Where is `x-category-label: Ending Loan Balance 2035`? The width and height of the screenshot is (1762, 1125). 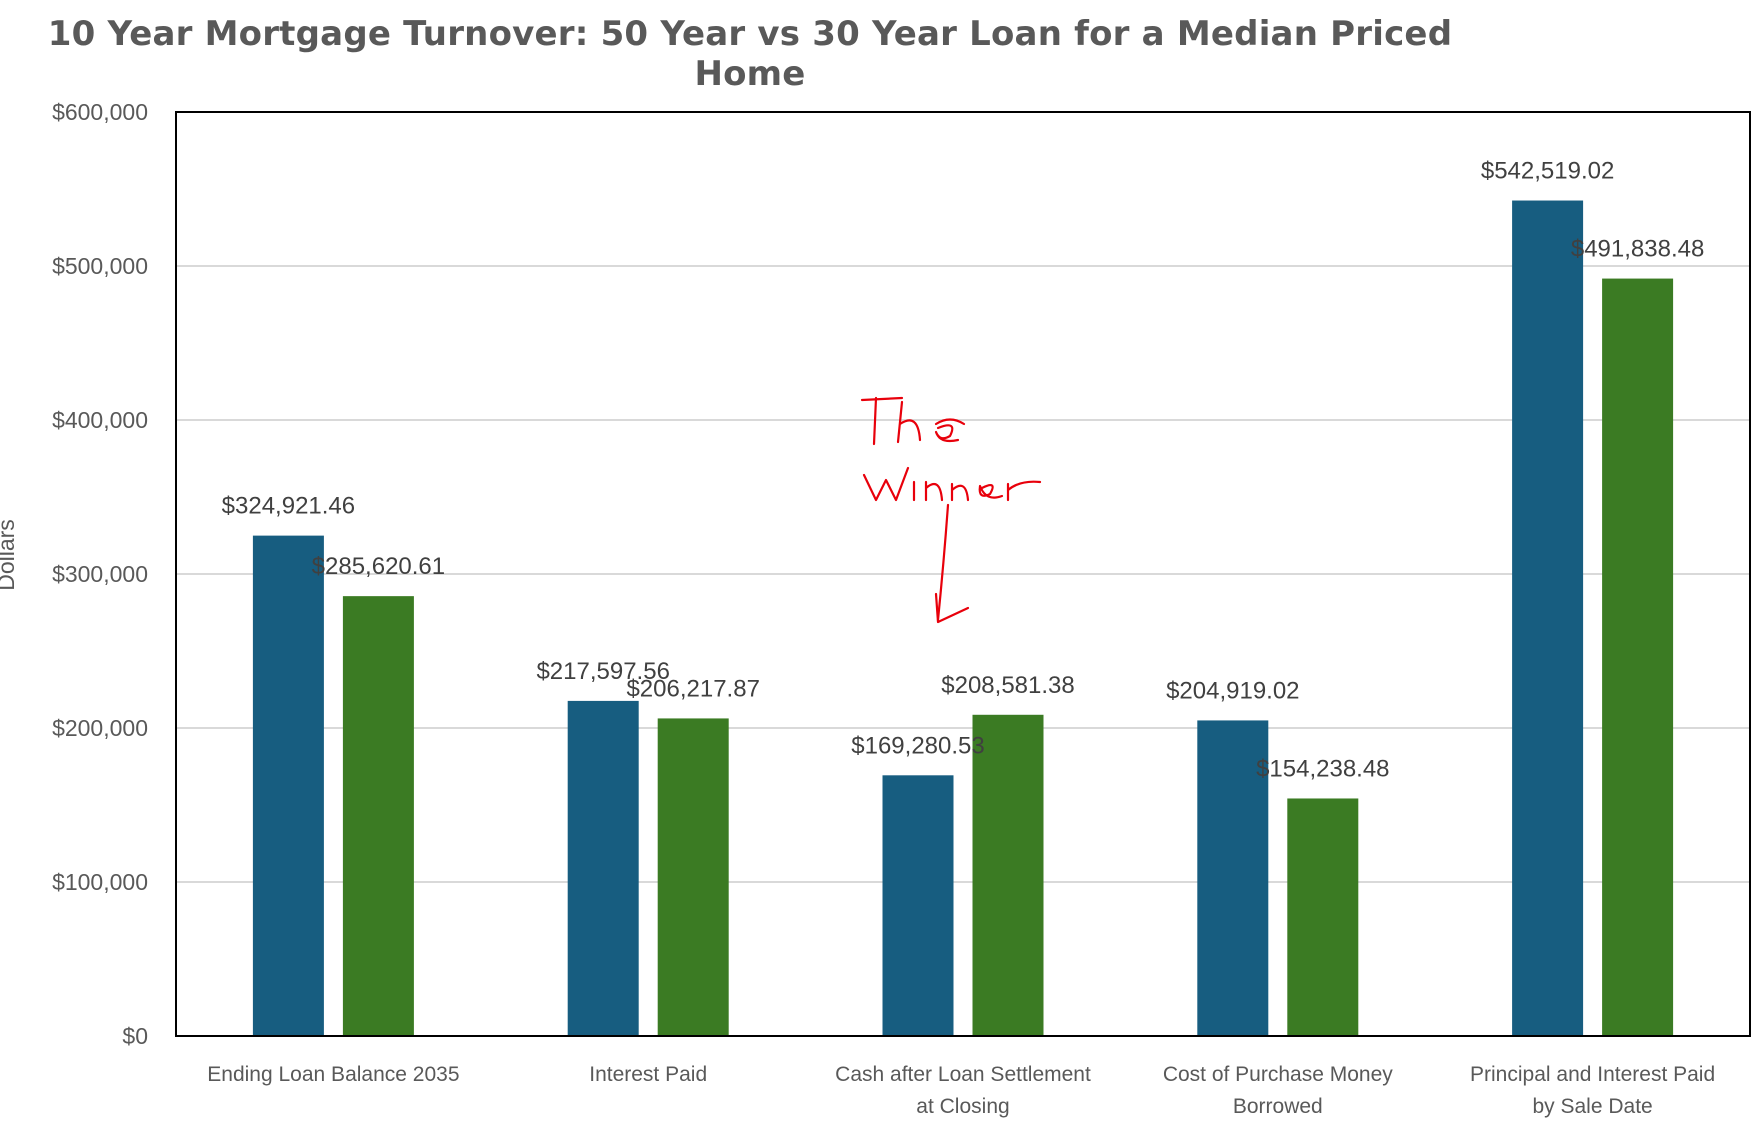 x-category-label: Ending Loan Balance 2035 is located at coordinates (333, 1074).